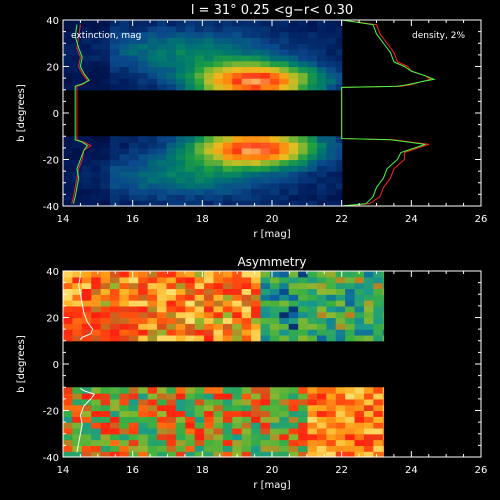 This screenshot has width=500, height=500. Describe the element at coordinates (51, 412) in the screenshot. I see `panel2-ytick-label: -20` at that location.